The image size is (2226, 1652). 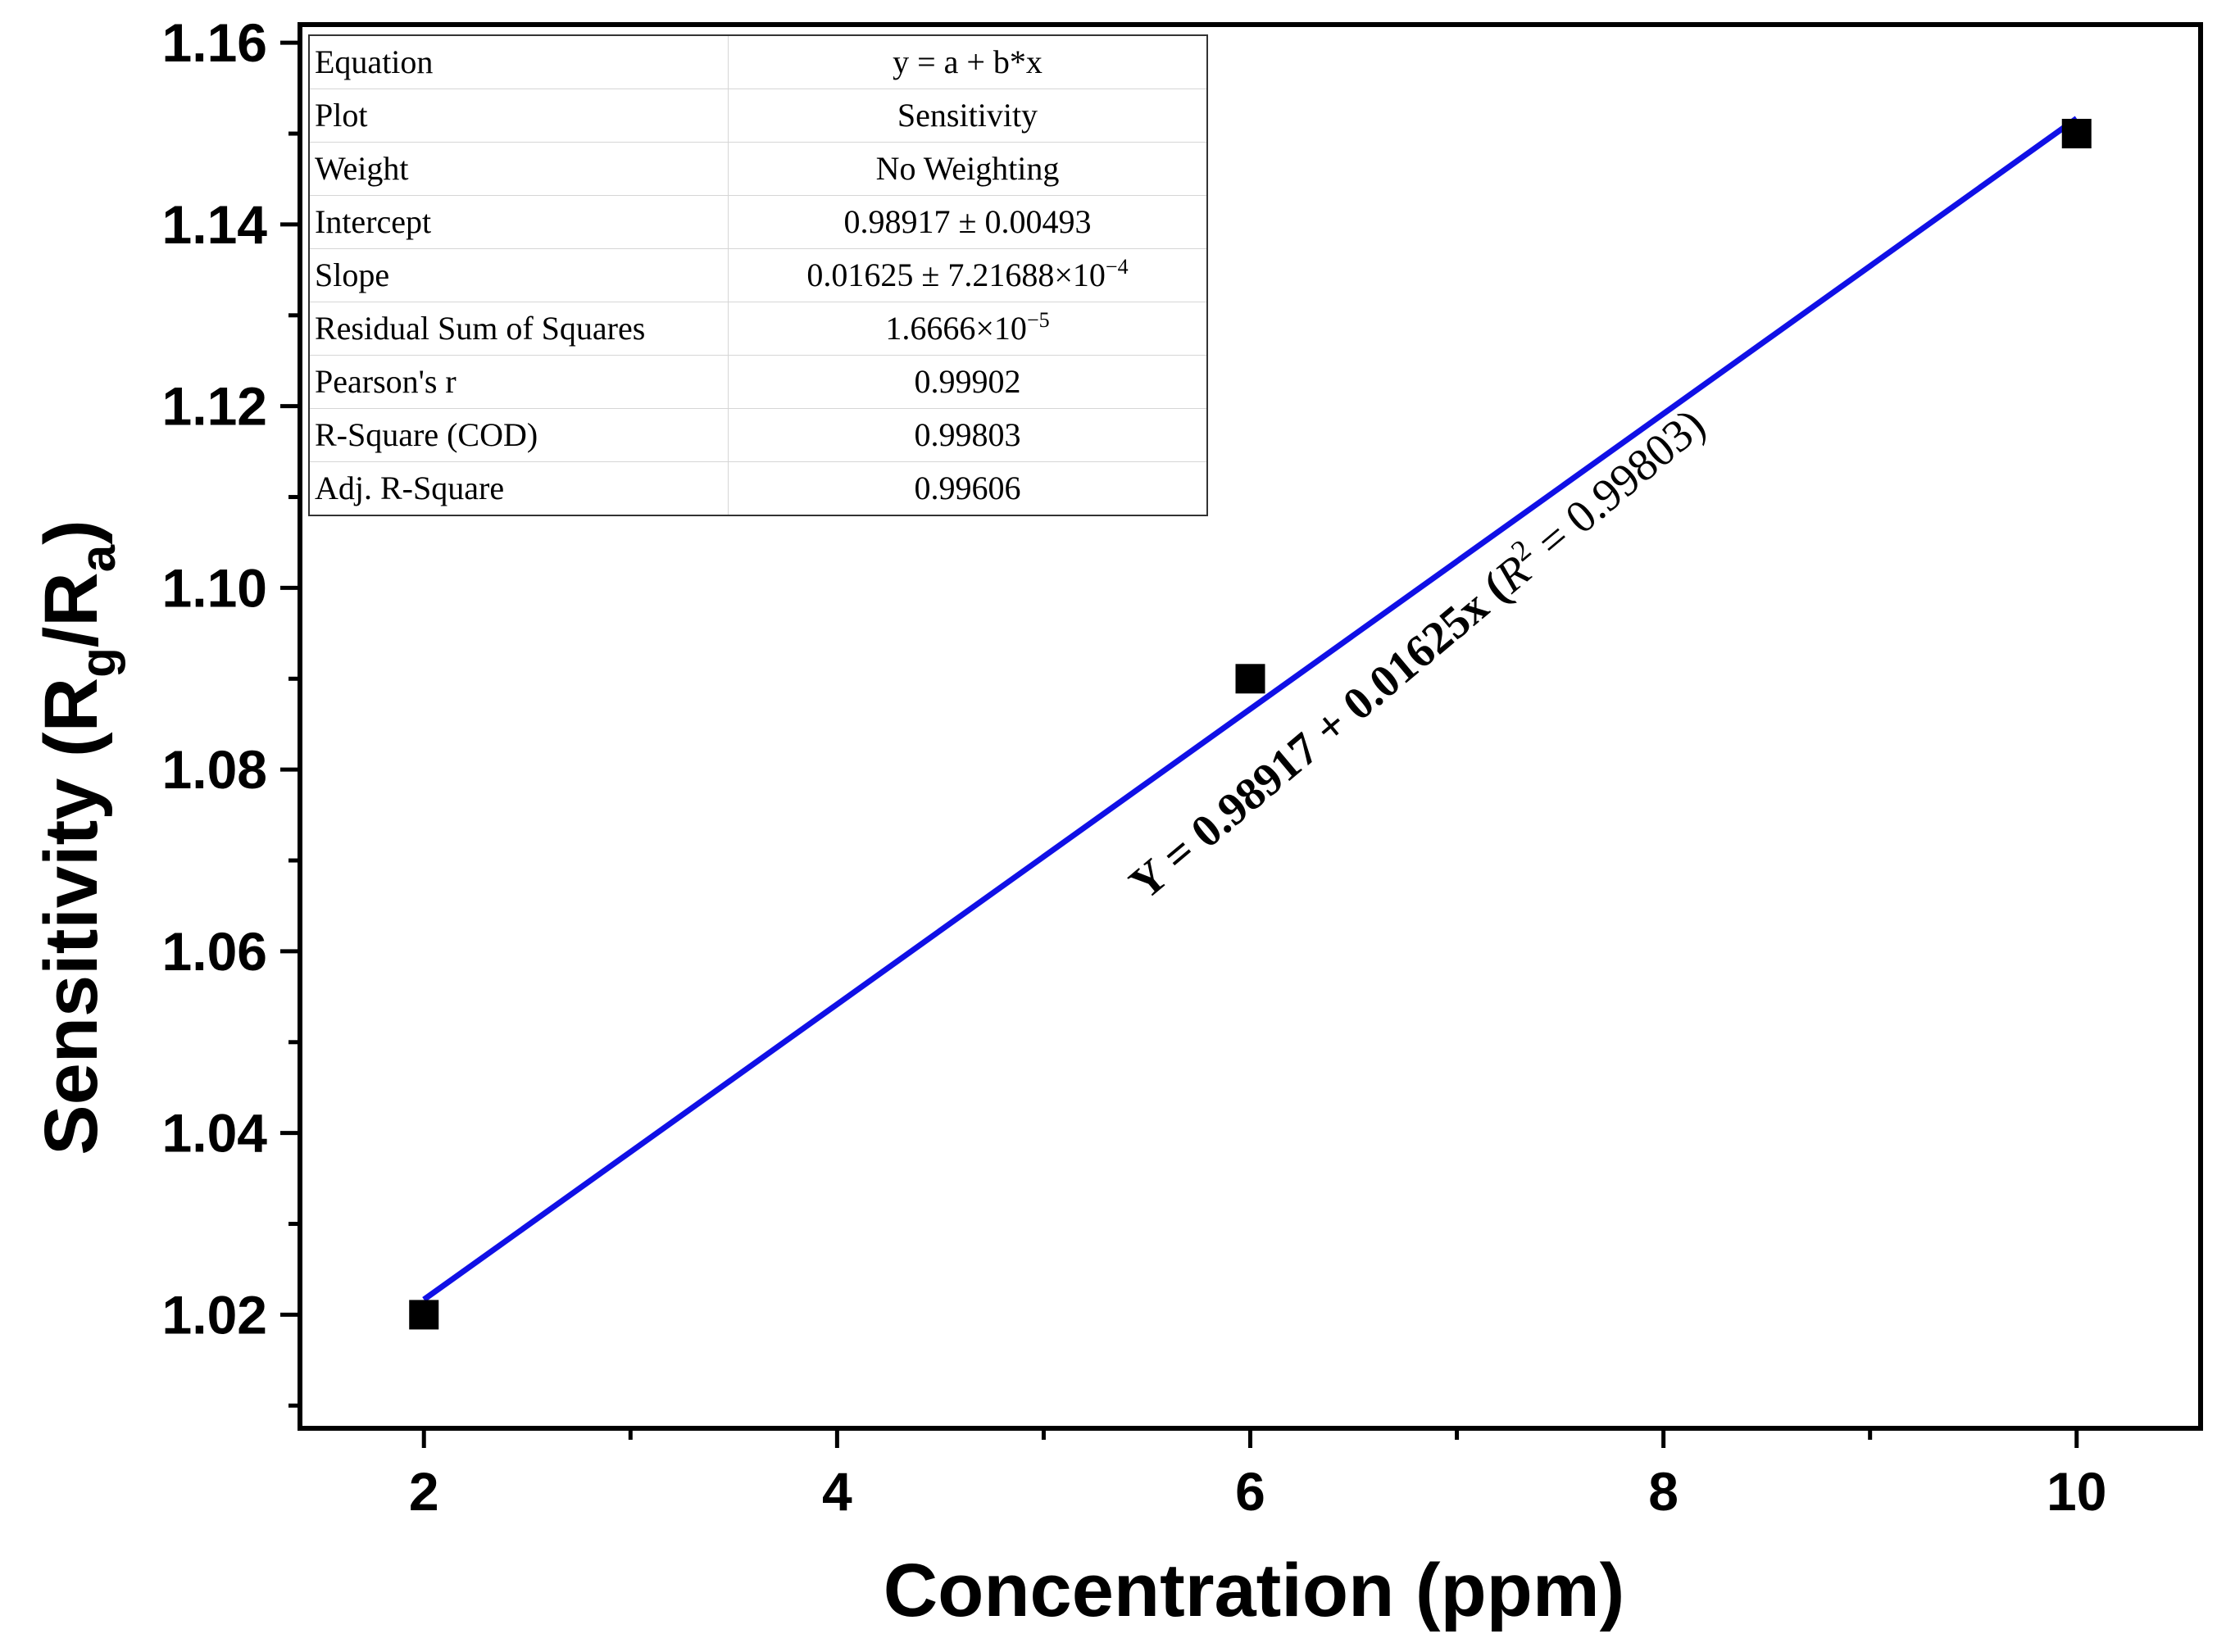 I want to click on stats-key: Slope, so click(x=518, y=275).